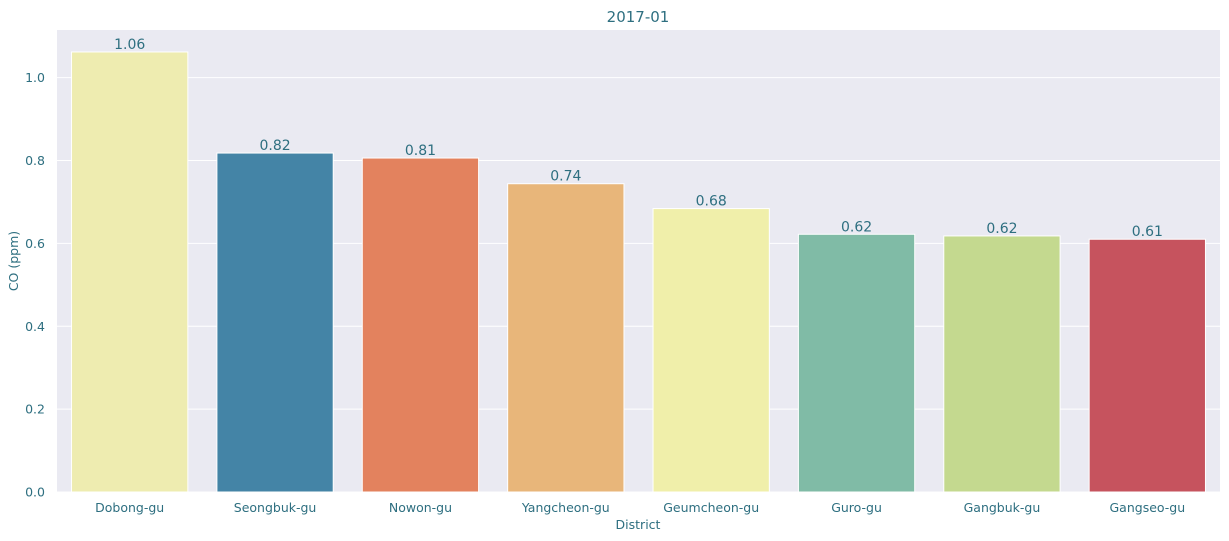 The image size is (1229, 541). Describe the element at coordinates (566, 338) in the screenshot. I see `bar-yangcheon-gu` at that location.